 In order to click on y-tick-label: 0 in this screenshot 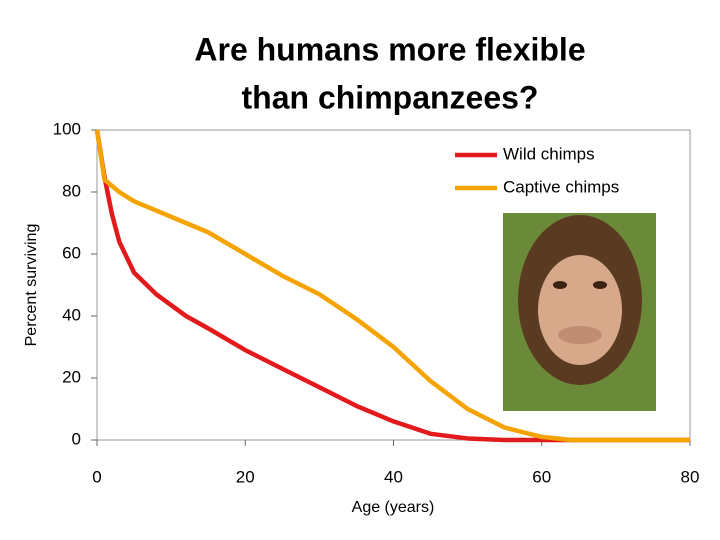, I will do `click(76, 438)`.